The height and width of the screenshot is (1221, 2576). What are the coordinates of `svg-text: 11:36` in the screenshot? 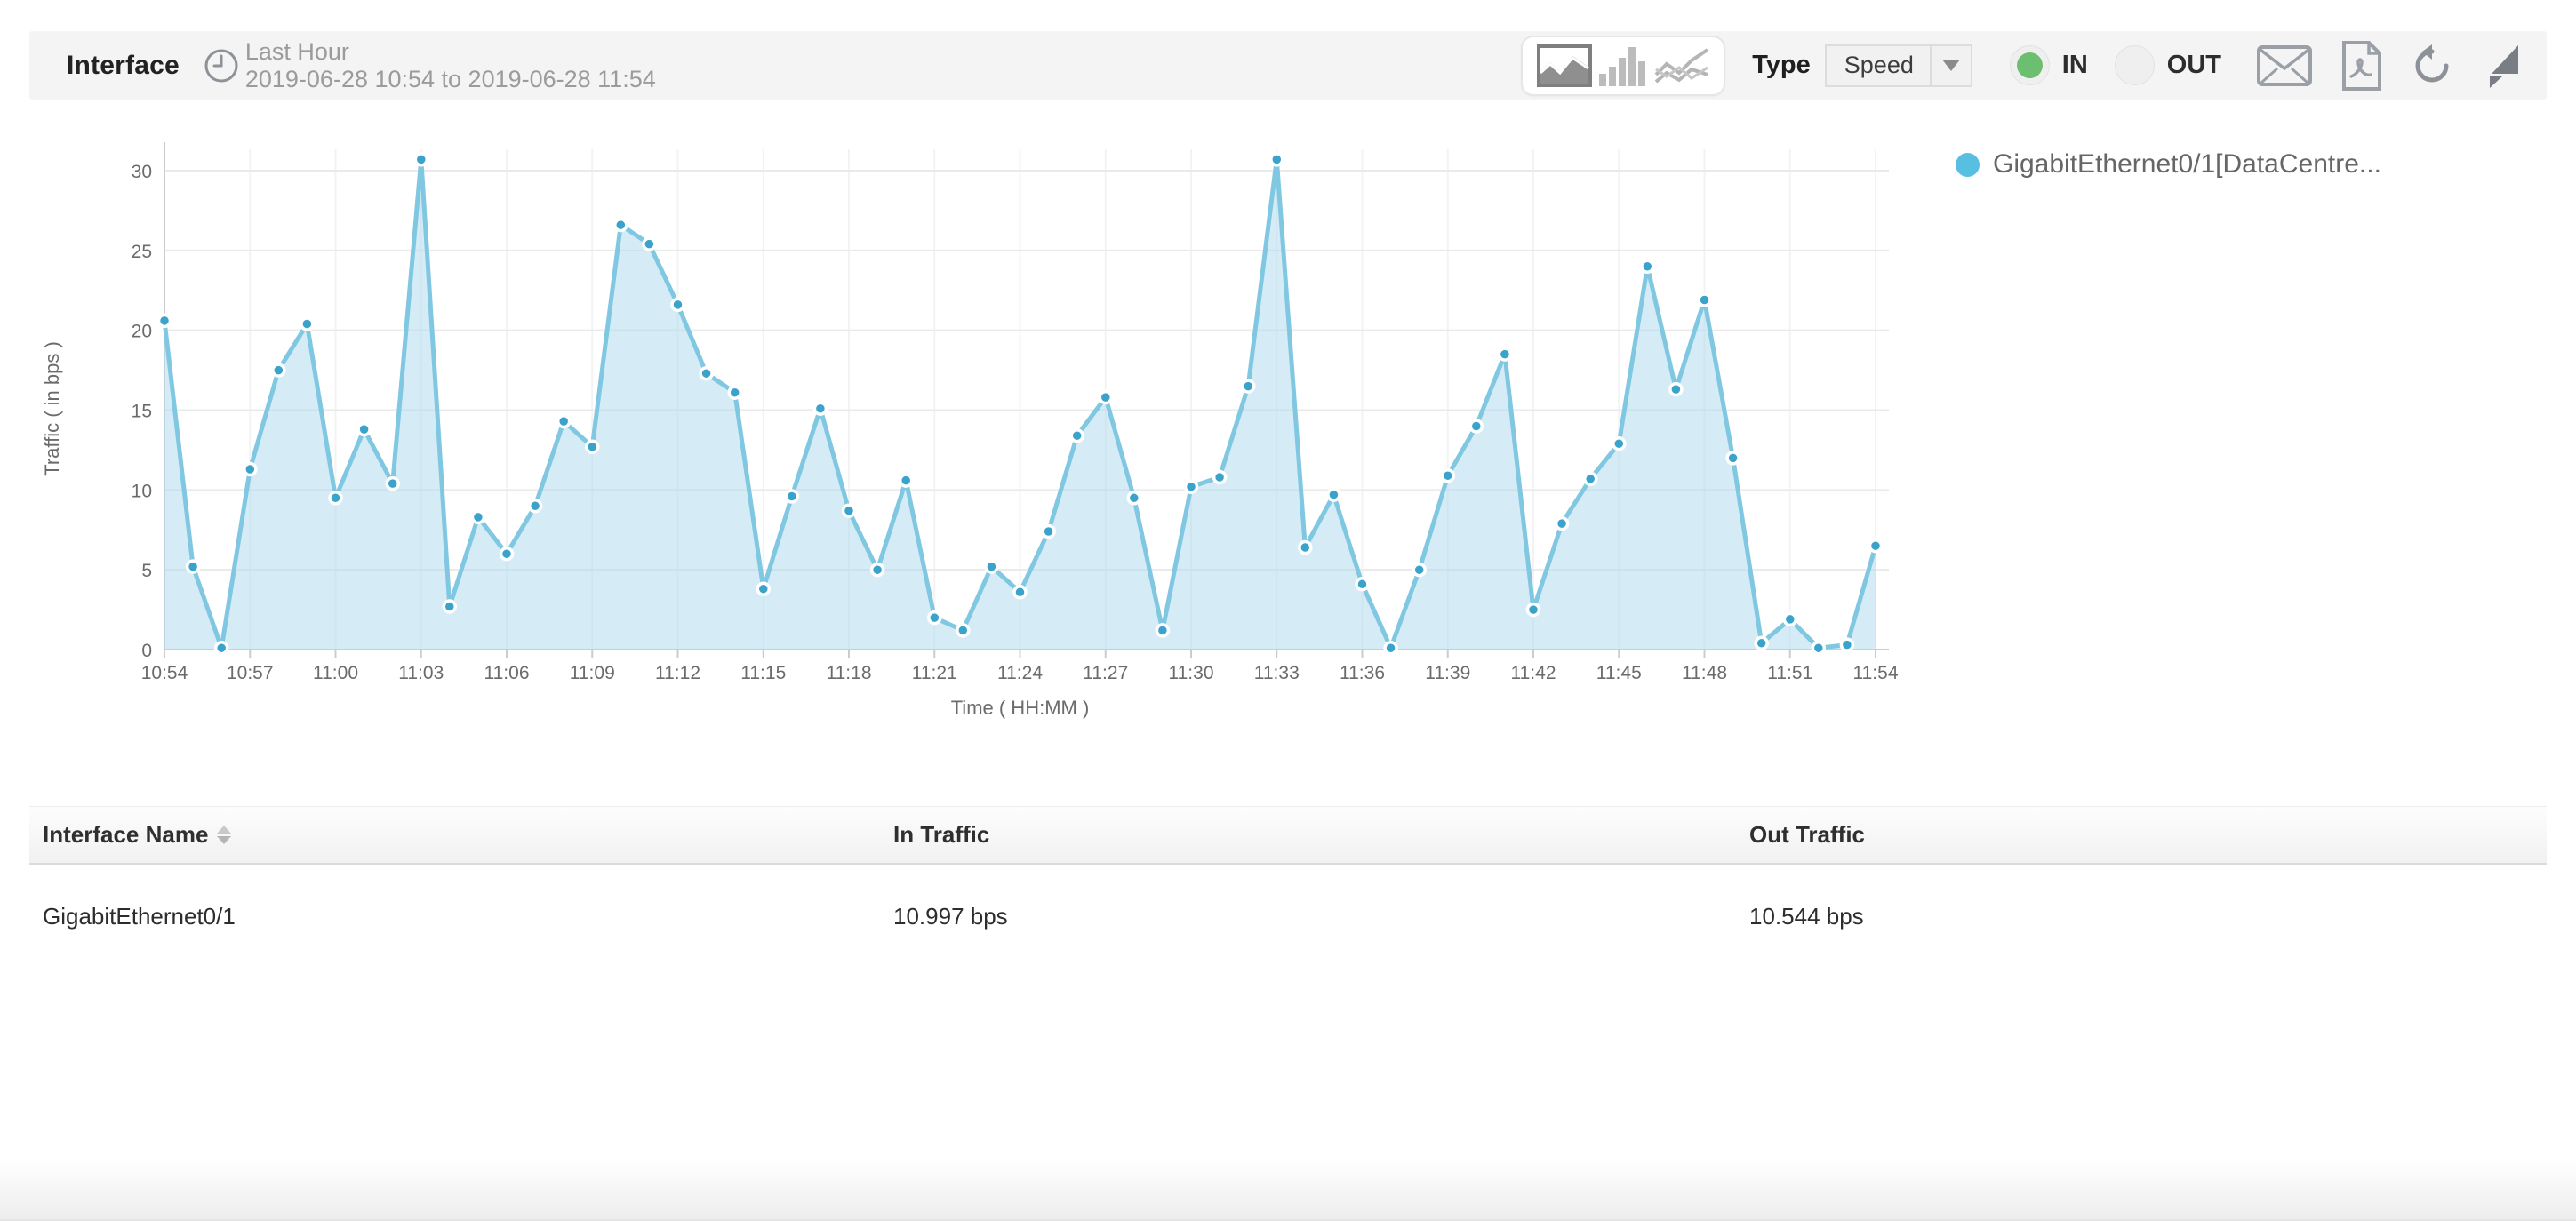 It's located at (1362, 673).